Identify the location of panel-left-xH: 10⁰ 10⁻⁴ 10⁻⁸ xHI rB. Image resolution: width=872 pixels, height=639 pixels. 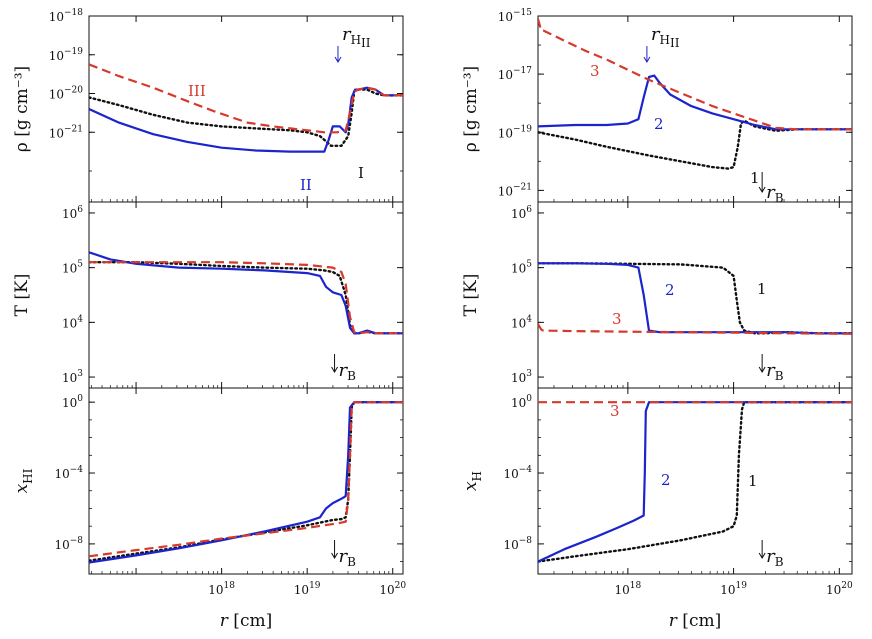
(208, 481).